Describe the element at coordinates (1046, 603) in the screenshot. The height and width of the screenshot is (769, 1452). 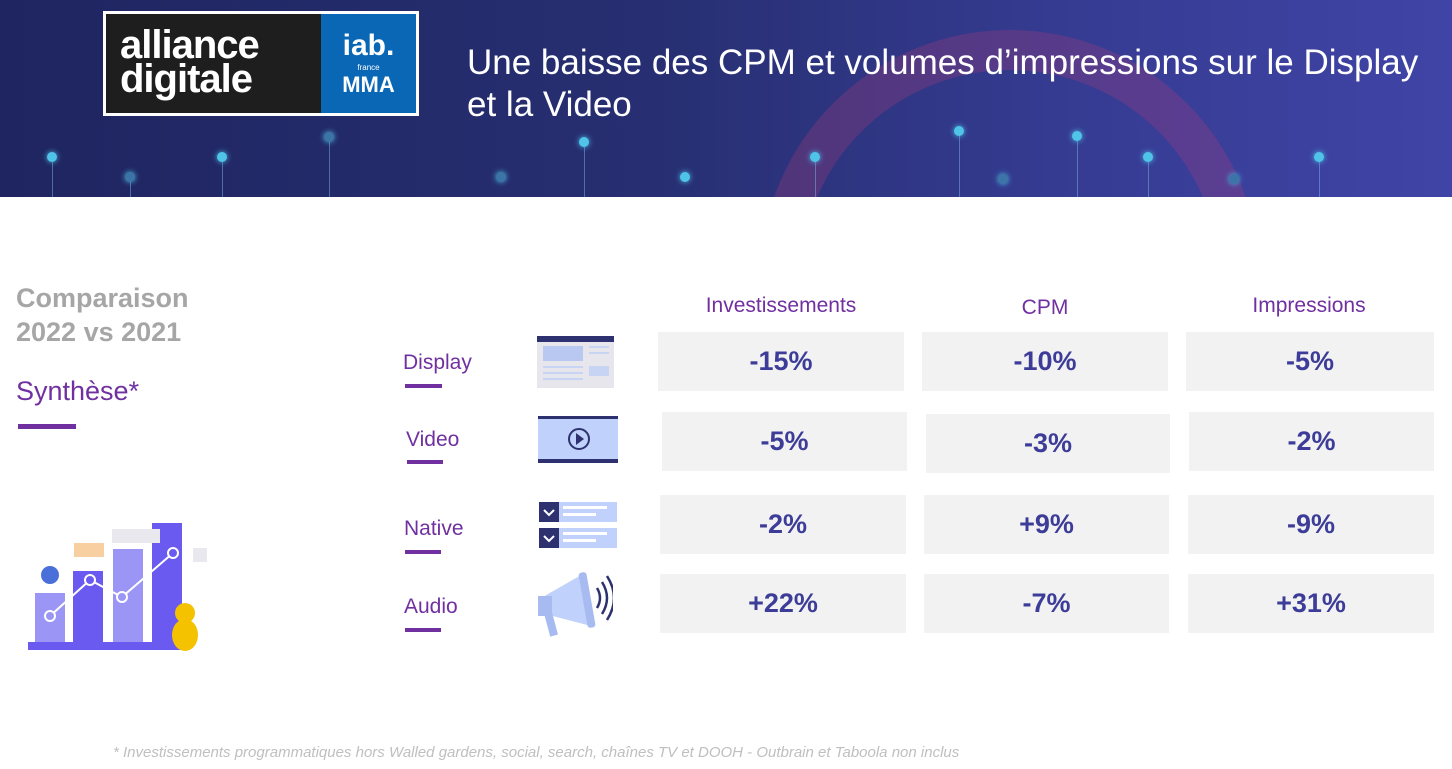
I see `cell-audio-cpm: -7%` at that location.